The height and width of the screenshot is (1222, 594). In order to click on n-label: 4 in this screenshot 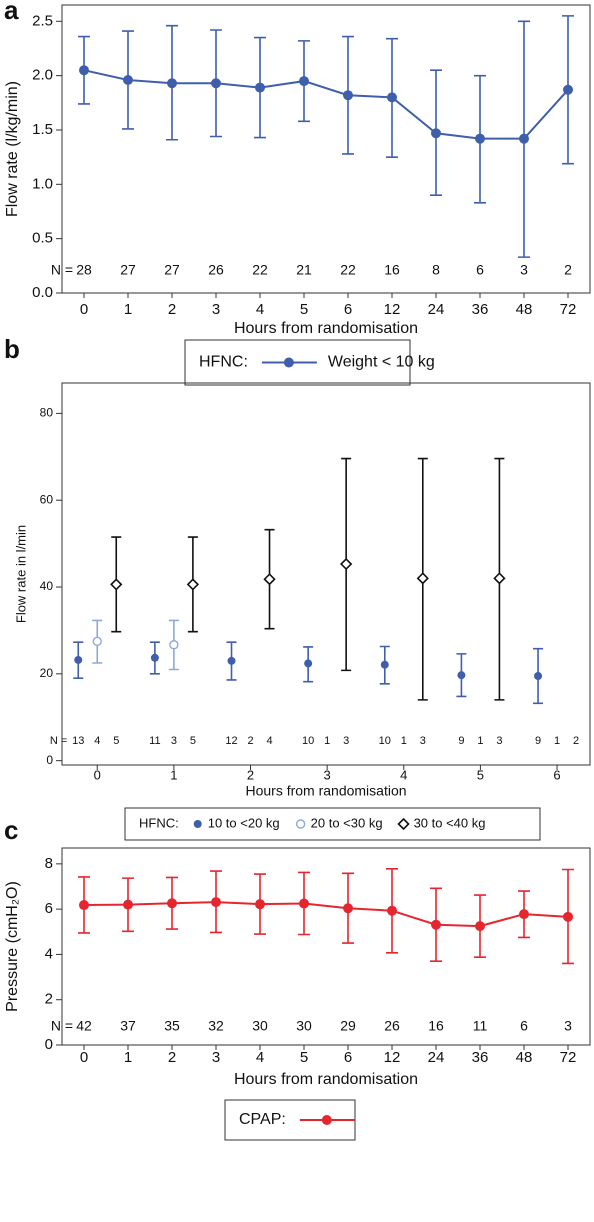, I will do `click(97, 741)`.